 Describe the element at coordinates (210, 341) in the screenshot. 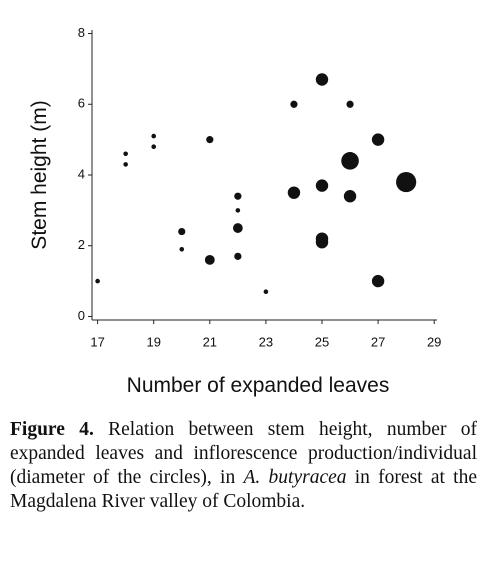

I see `x-tick-label: 21` at that location.